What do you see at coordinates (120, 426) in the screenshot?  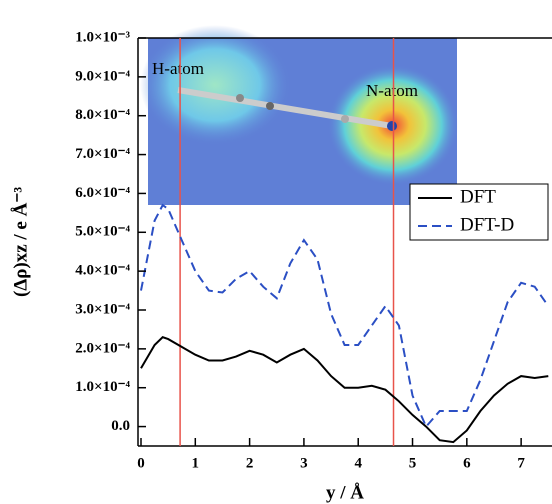 I see `y-tick-label: 0.0` at bounding box center [120, 426].